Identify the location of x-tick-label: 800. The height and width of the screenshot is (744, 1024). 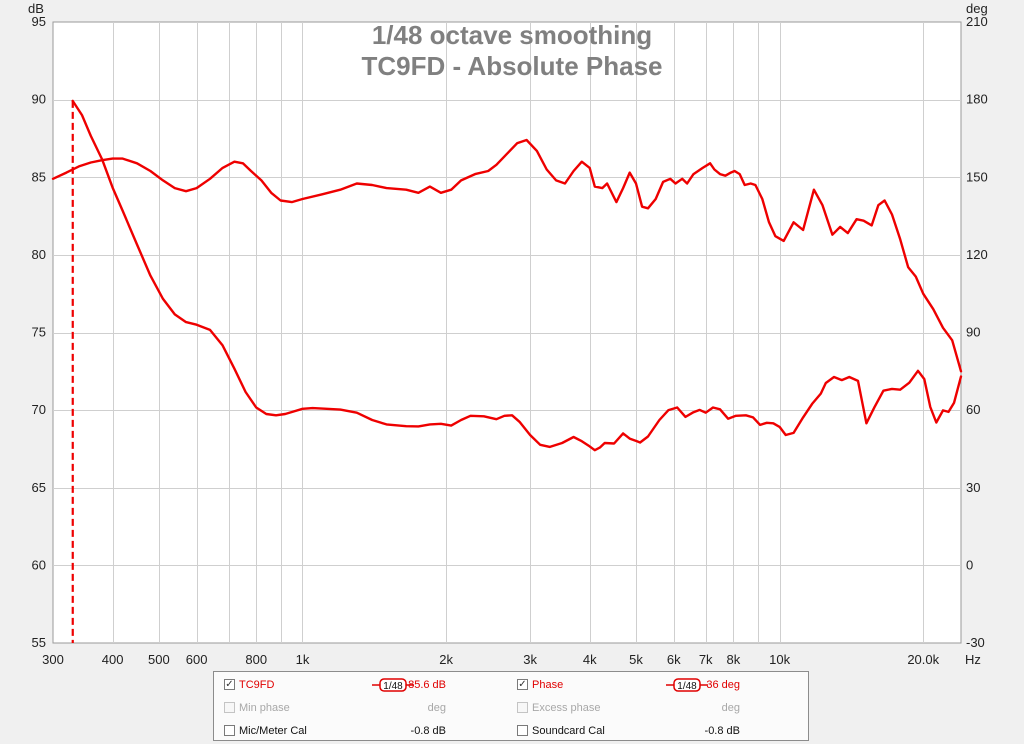
(256, 659).